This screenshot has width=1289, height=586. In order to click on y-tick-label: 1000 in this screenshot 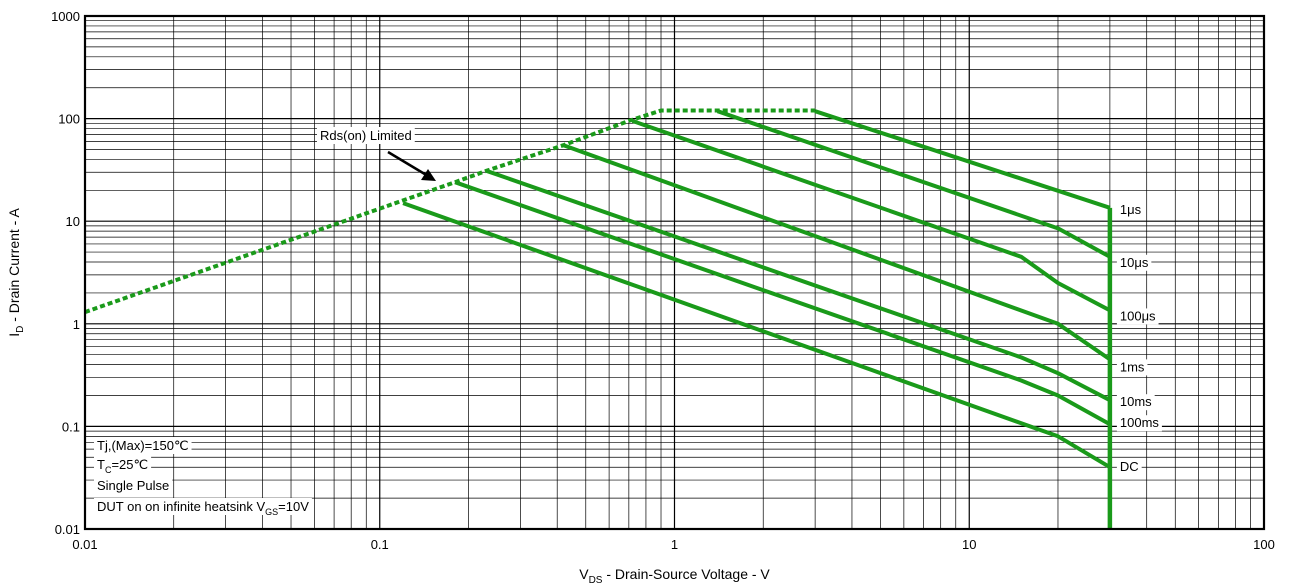, I will do `click(65, 16)`.